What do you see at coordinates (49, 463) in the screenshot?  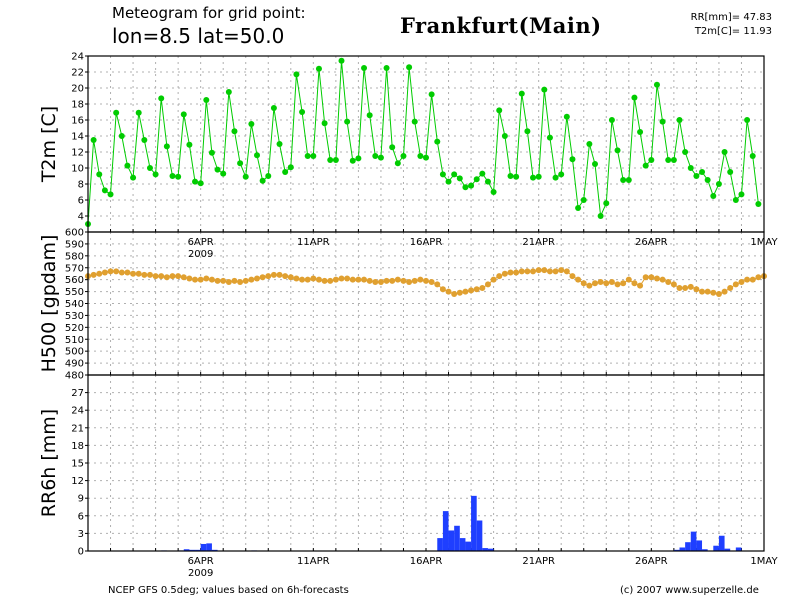 I see `y-axis-label: RR6h [mm]` at bounding box center [49, 463].